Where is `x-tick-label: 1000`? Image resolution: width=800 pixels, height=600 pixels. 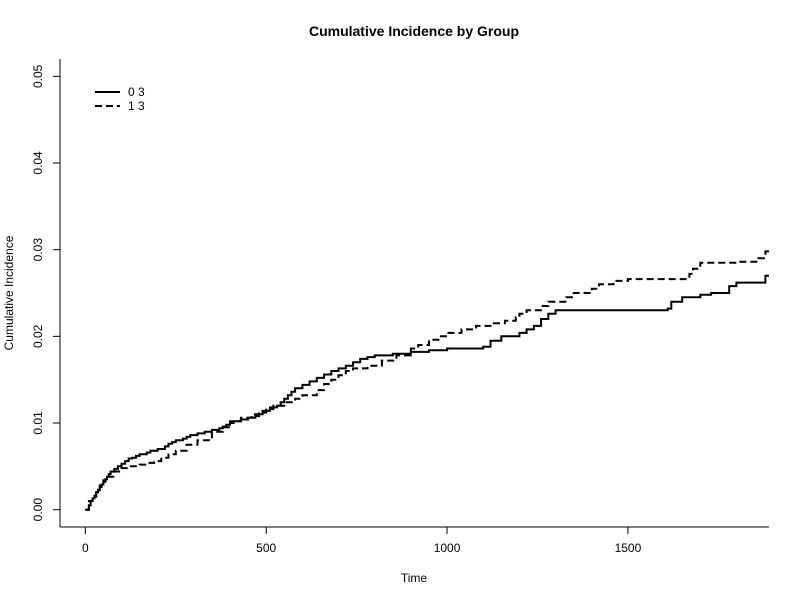 x-tick-label: 1000 is located at coordinates (447, 548).